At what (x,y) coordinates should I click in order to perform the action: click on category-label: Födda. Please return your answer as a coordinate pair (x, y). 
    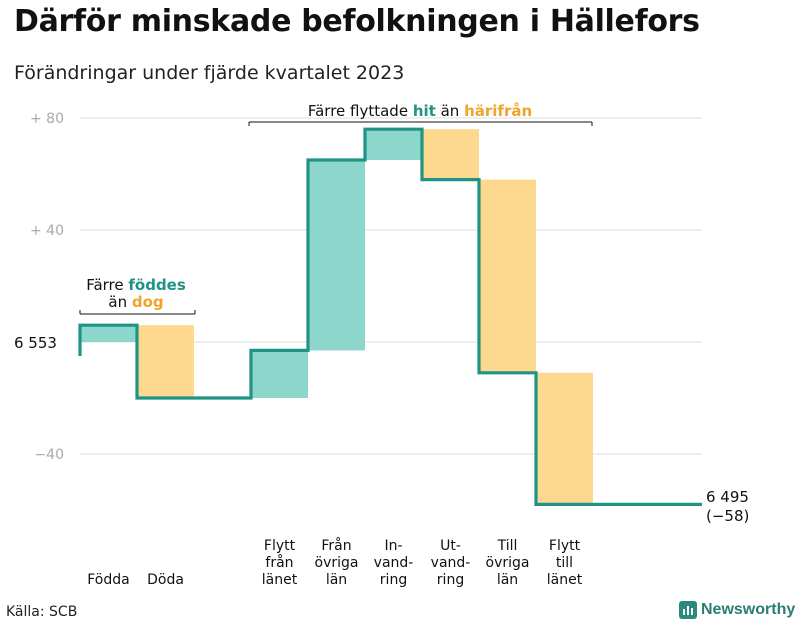
    Looking at the image, I should click on (108, 580).